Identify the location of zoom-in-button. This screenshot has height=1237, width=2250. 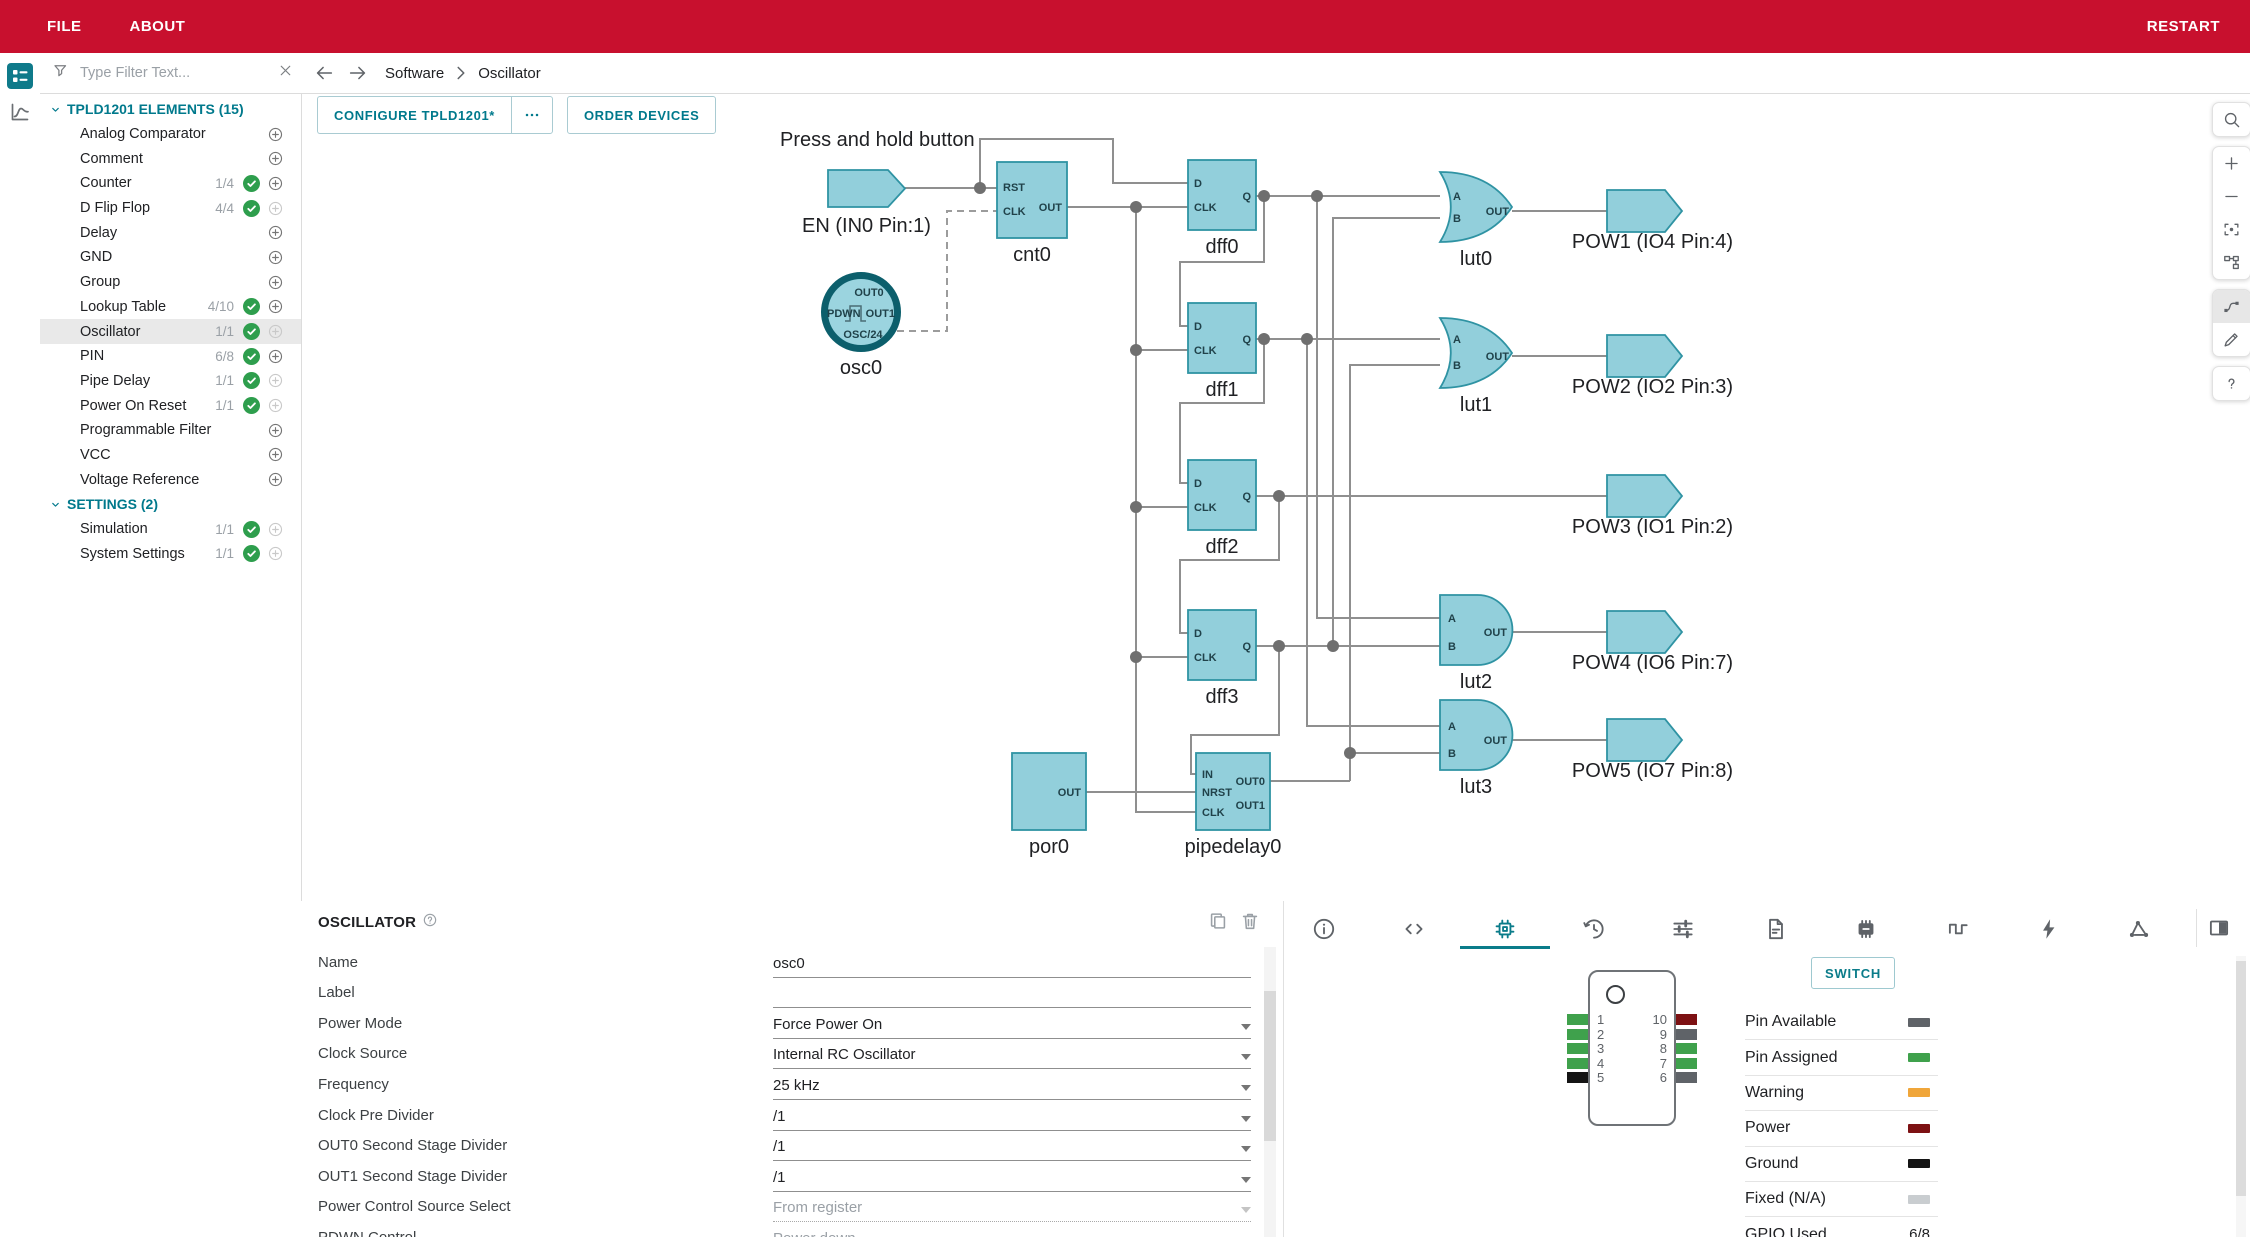
(2231, 163).